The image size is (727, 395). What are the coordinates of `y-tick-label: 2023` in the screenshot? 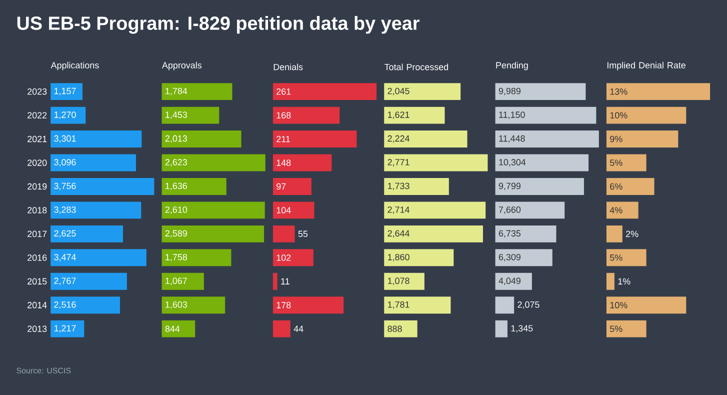 It's located at (37, 91).